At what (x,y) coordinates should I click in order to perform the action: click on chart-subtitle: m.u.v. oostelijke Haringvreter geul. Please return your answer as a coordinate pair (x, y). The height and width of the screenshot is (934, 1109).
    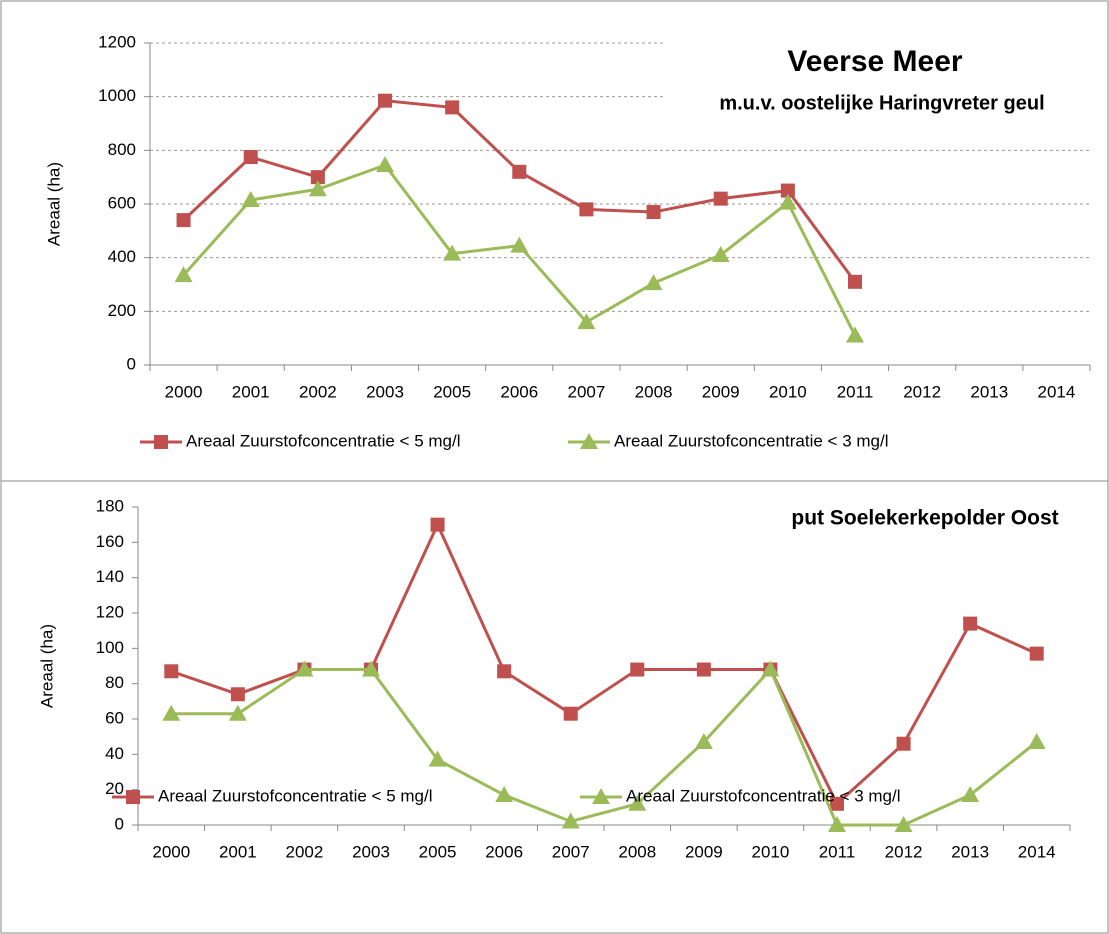
    Looking at the image, I should click on (881, 103).